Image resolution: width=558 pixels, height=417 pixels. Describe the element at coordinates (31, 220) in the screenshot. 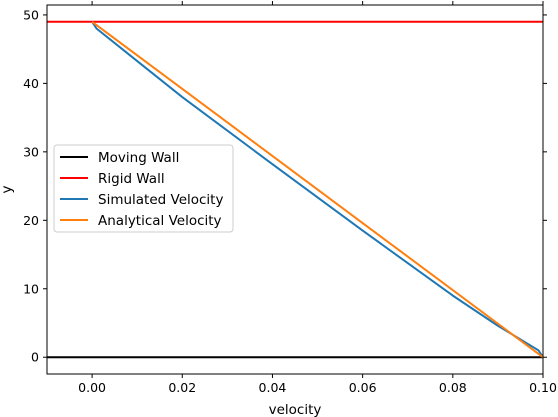

I see `y-tick-label: 20` at that location.